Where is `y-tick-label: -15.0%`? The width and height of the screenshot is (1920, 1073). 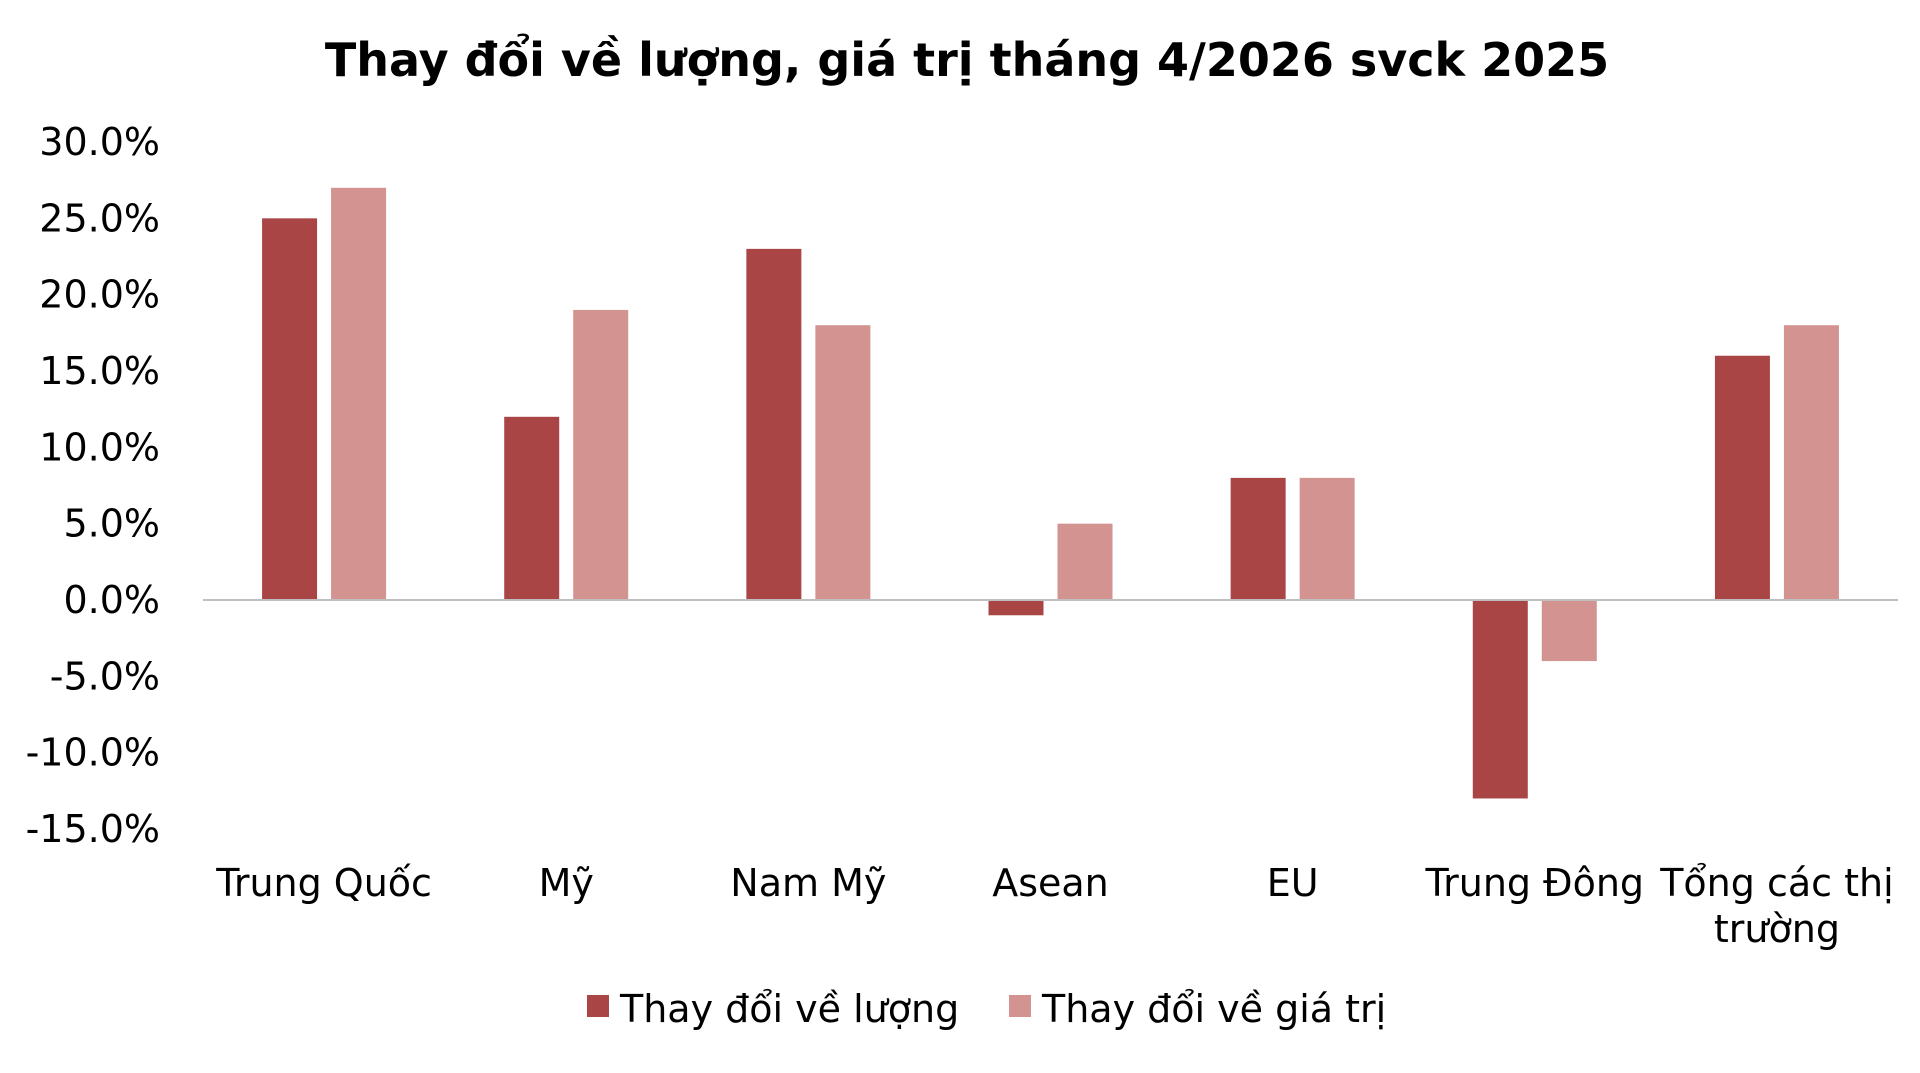 y-tick-label: -15.0% is located at coordinates (93, 829).